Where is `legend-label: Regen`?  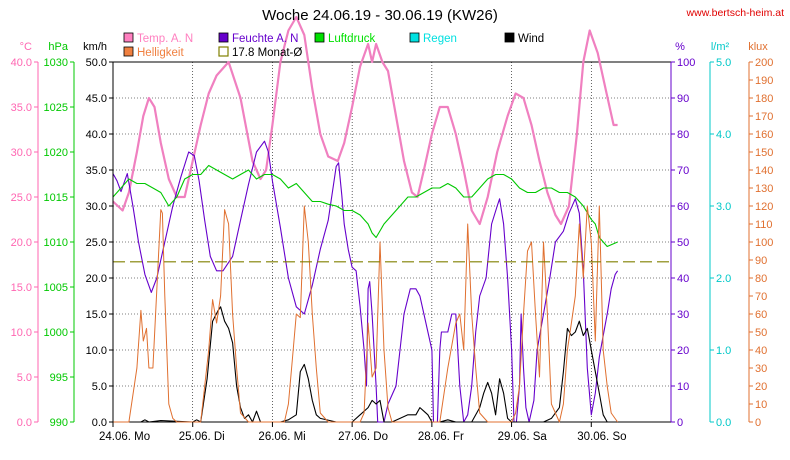 legend-label: Regen is located at coordinates (440, 39).